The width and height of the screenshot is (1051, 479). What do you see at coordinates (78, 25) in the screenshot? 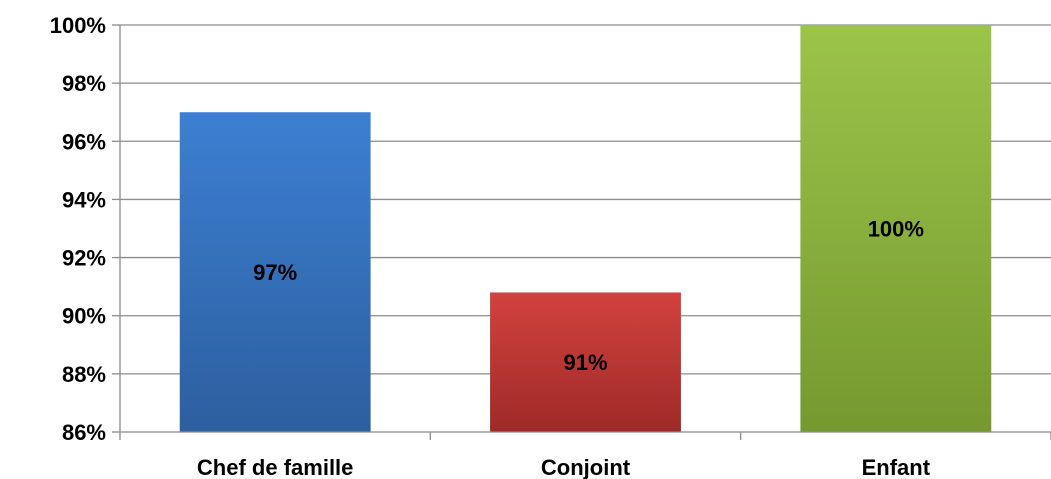
I see `y-tick-label: 100%` at bounding box center [78, 25].